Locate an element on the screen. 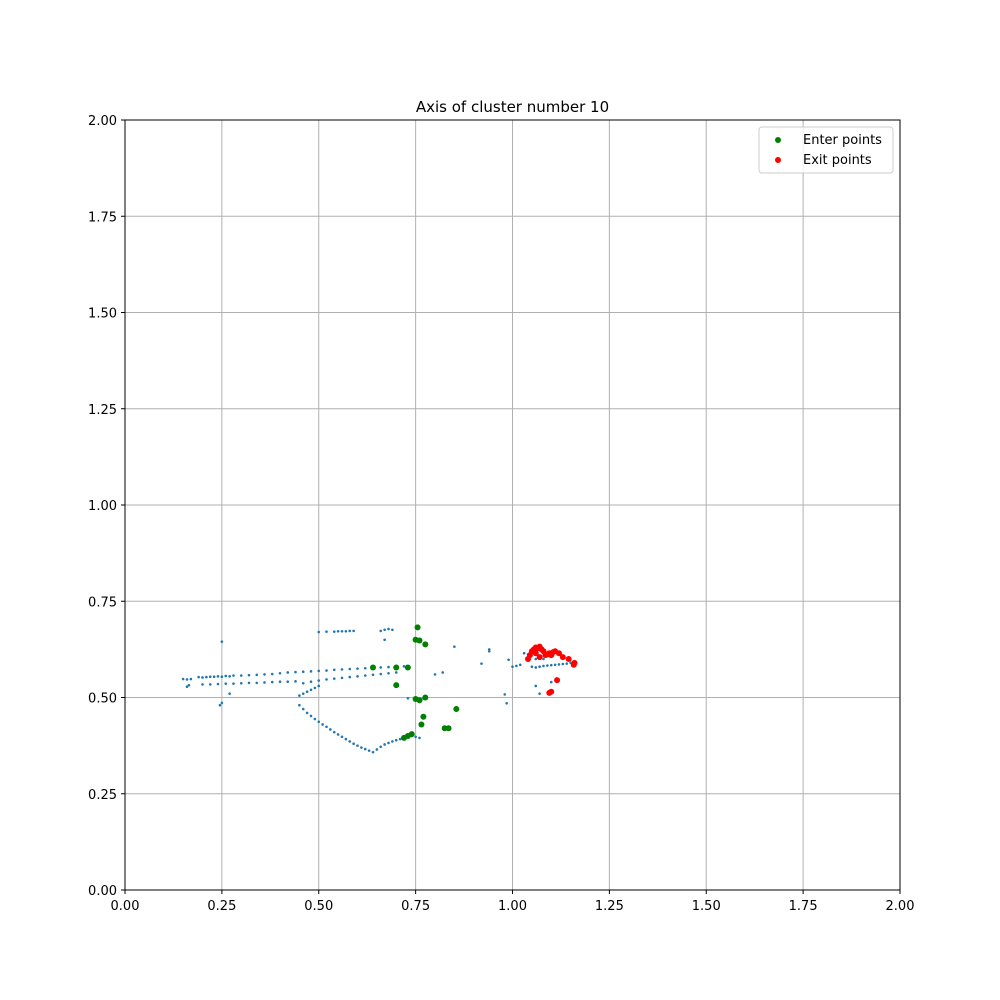 Image resolution: width=1000 pixels, height=1000 pixels. legend-frame is located at coordinates (826, 150).